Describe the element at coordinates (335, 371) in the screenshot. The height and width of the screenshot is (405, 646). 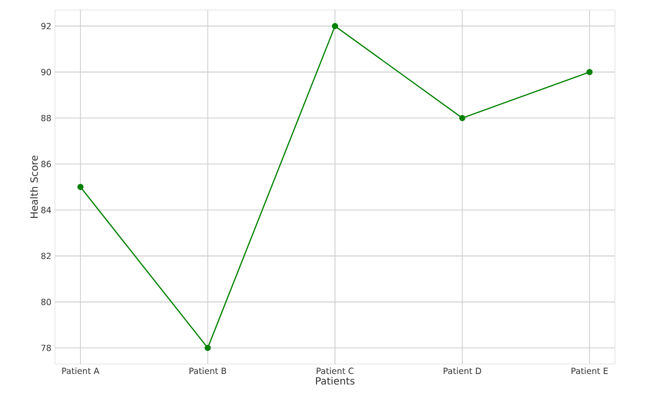
I see `x-tick-label: Patient C` at that location.